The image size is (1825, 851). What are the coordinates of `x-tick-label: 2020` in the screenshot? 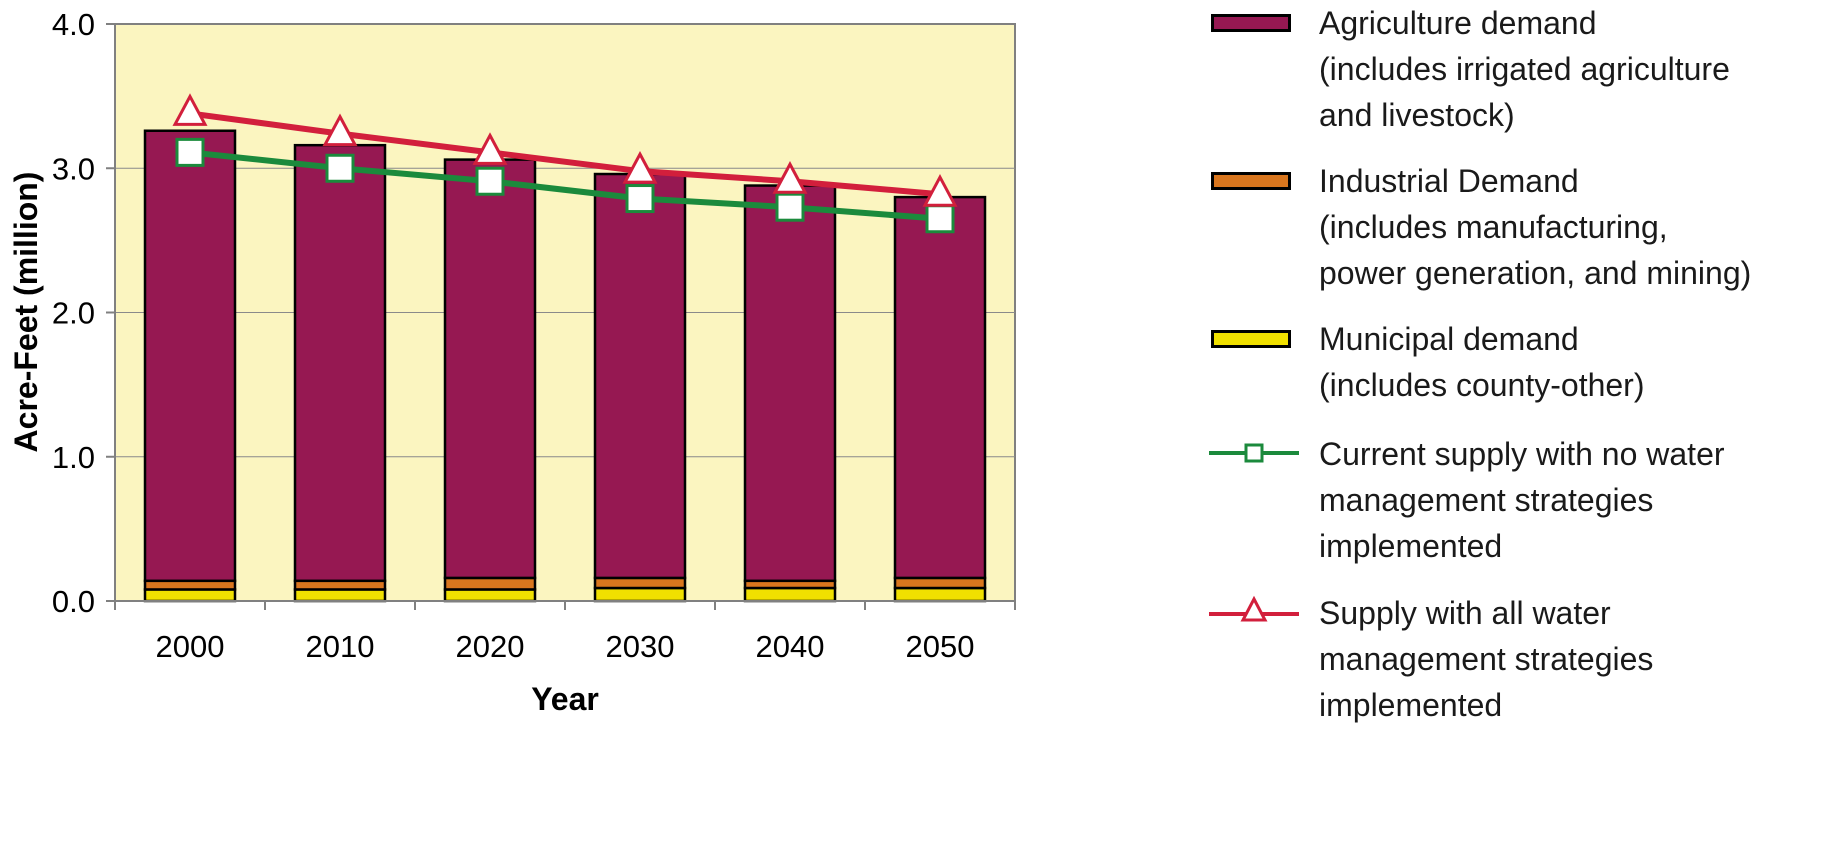 It's located at (490, 646).